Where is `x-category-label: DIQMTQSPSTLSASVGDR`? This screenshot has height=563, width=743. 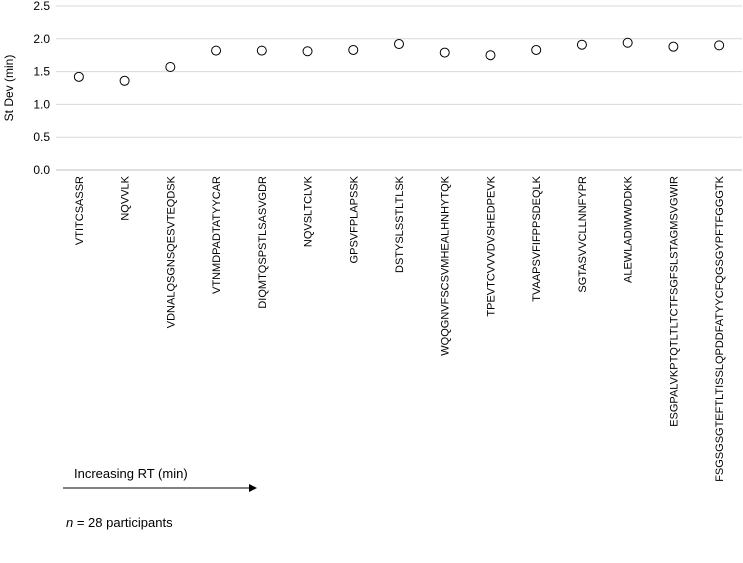
x-category-label: DIQMTQSPSTLSASVGDR is located at coordinates (263, 242).